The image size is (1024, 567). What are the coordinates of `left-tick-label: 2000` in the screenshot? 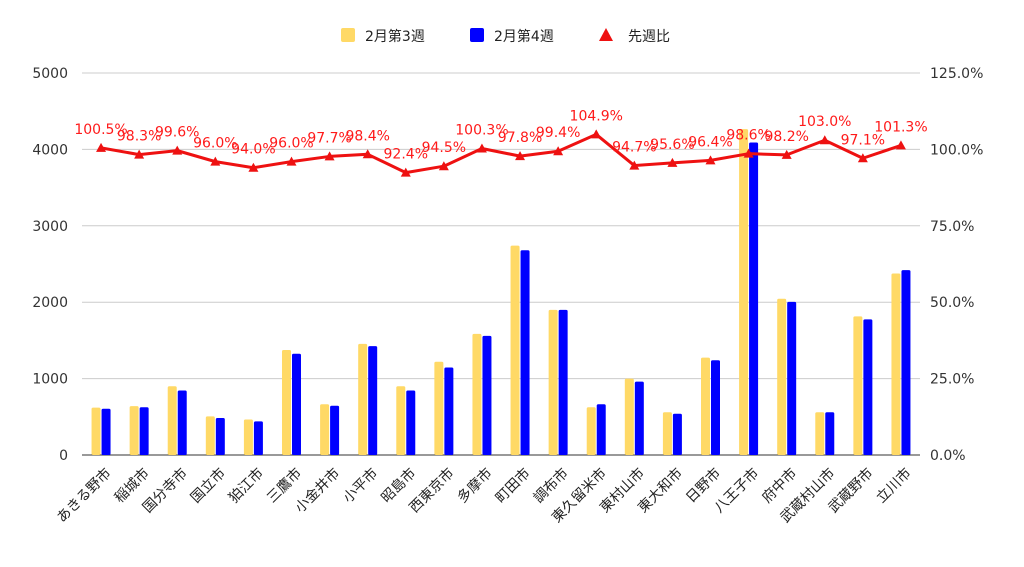 It's located at (50, 303).